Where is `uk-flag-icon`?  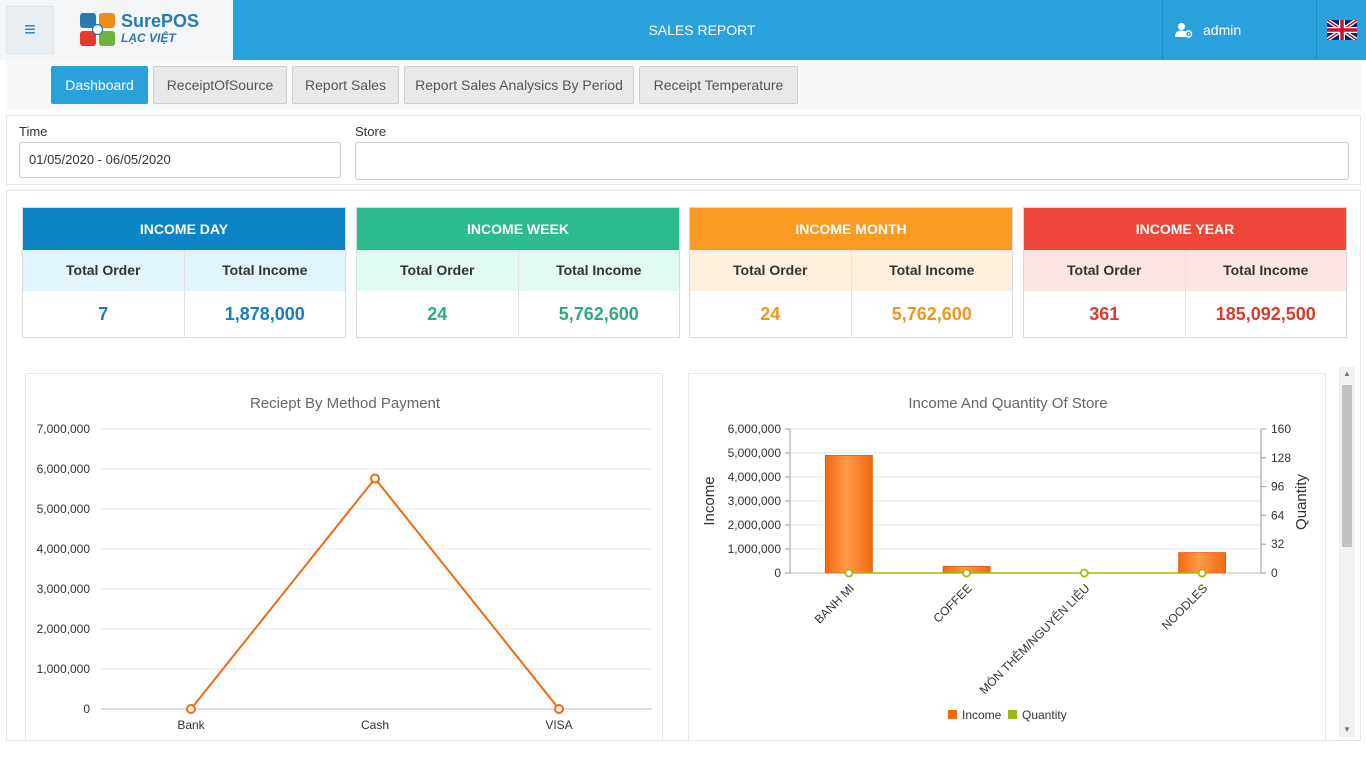
uk-flag-icon is located at coordinates (1341, 30).